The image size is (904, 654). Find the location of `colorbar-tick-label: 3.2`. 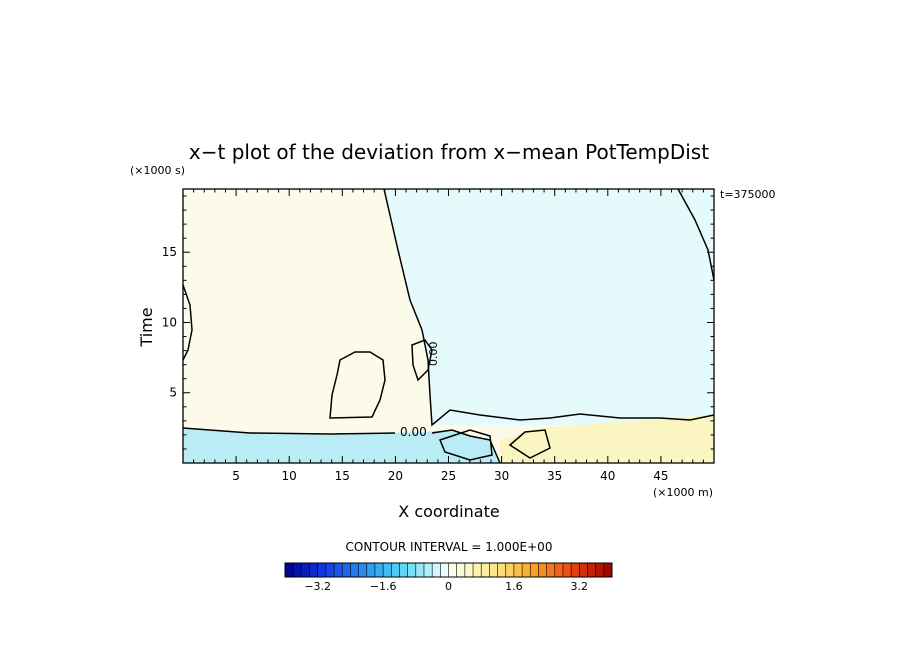

colorbar-tick-label: 3.2 is located at coordinates (580, 586).